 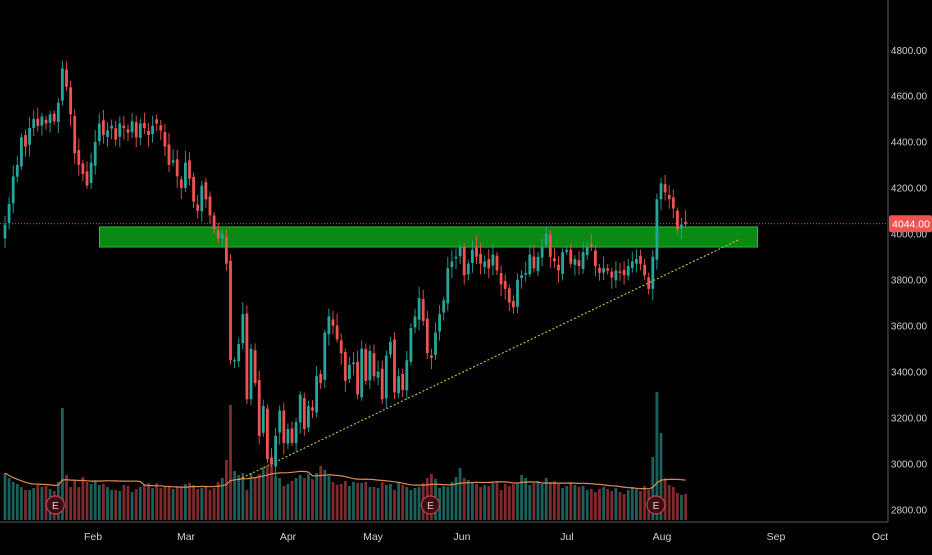 What do you see at coordinates (909, 97) in the screenshot?
I see `price-tick-label: 4600.00` at bounding box center [909, 97].